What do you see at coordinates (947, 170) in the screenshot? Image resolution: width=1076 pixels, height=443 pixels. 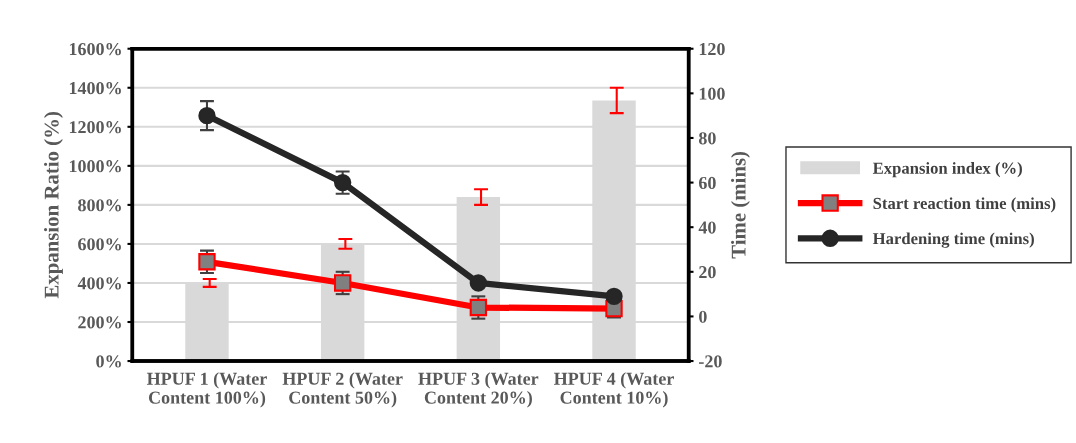 I see `legend-label: Expansion index (%)` at bounding box center [947, 170].